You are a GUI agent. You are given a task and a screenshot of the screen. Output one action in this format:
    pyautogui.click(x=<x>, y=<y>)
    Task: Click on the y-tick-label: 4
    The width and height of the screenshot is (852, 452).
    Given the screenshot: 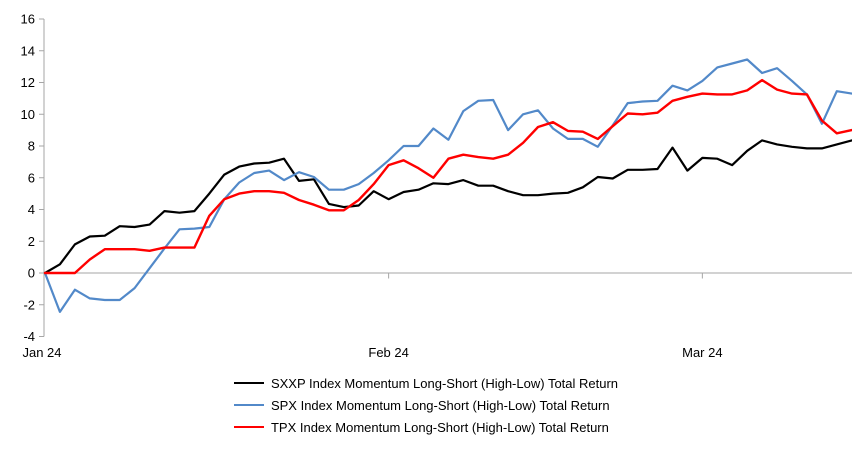 What is the action you would take?
    pyautogui.click(x=31, y=209)
    